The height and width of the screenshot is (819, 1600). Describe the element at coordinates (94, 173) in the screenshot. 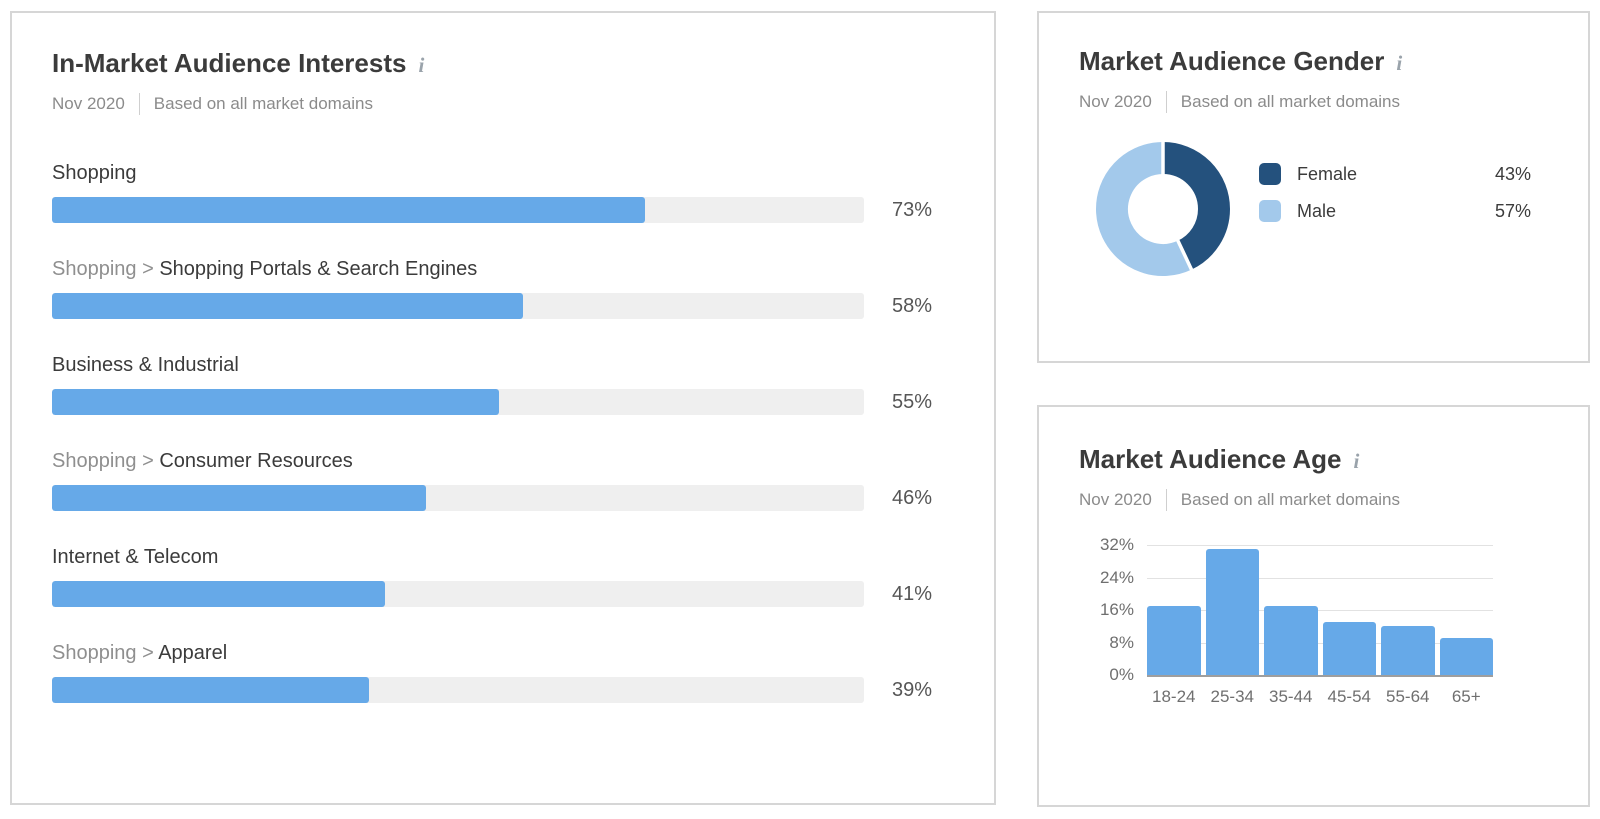

I see `interest-category-name: Shopping` at that location.